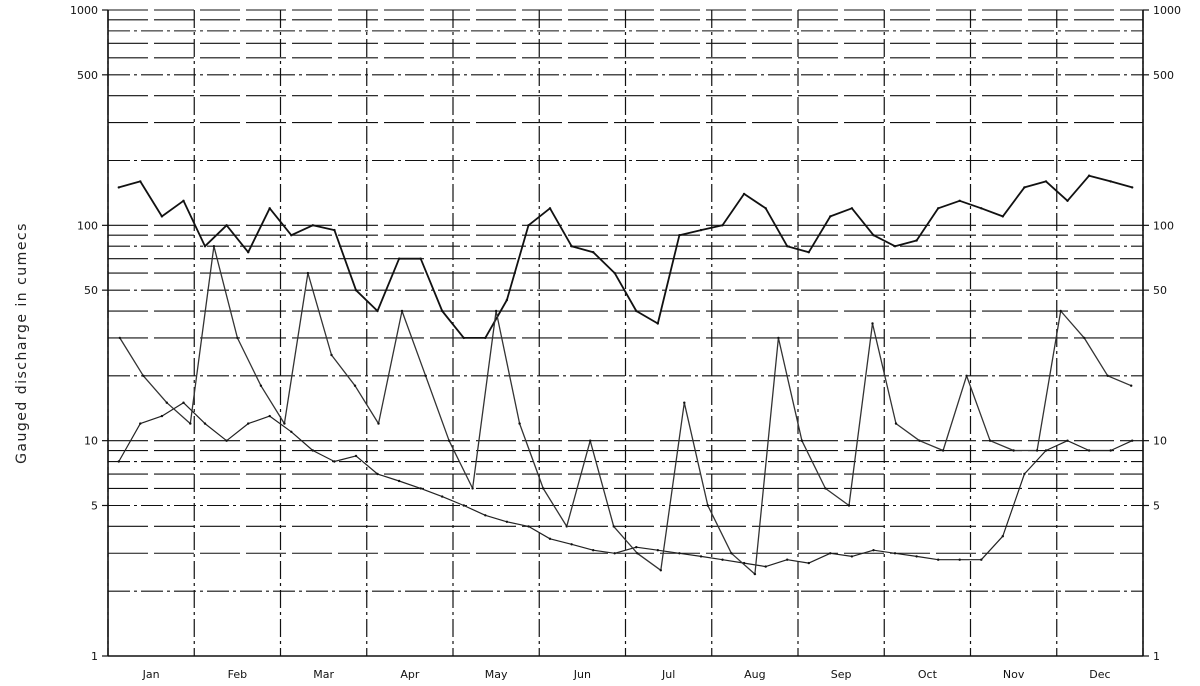 This screenshot has width=1200, height=686. I want to click on x-tick-label: Apr, so click(410, 674).